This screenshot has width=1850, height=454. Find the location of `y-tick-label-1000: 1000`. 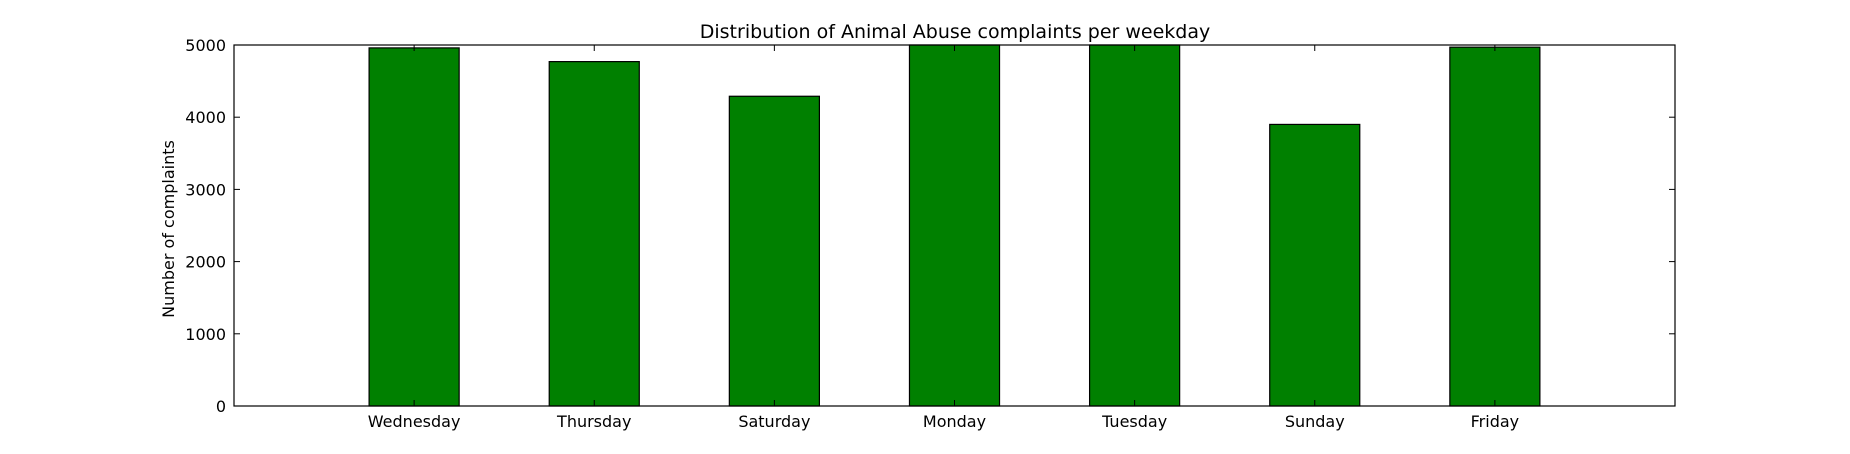

y-tick-label-1000: 1000 is located at coordinates (205, 334).